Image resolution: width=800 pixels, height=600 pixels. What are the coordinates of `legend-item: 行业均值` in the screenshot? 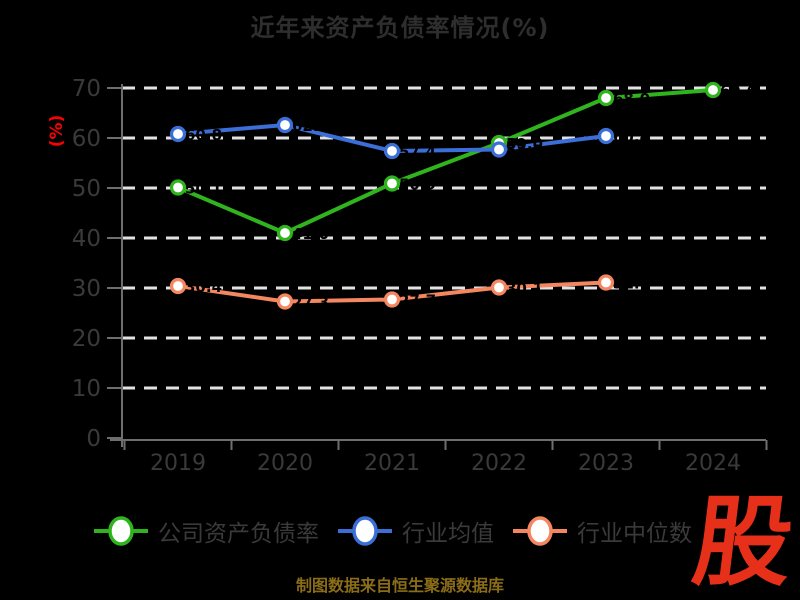 It's located at (415, 531).